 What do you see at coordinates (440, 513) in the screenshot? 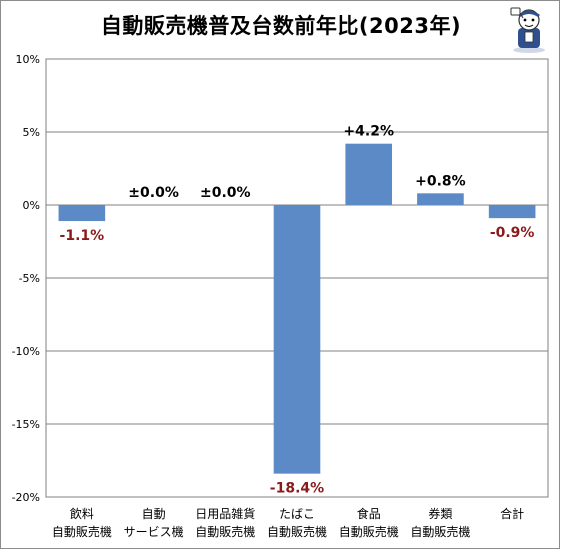
I see `x-category-label: 券類` at bounding box center [440, 513].